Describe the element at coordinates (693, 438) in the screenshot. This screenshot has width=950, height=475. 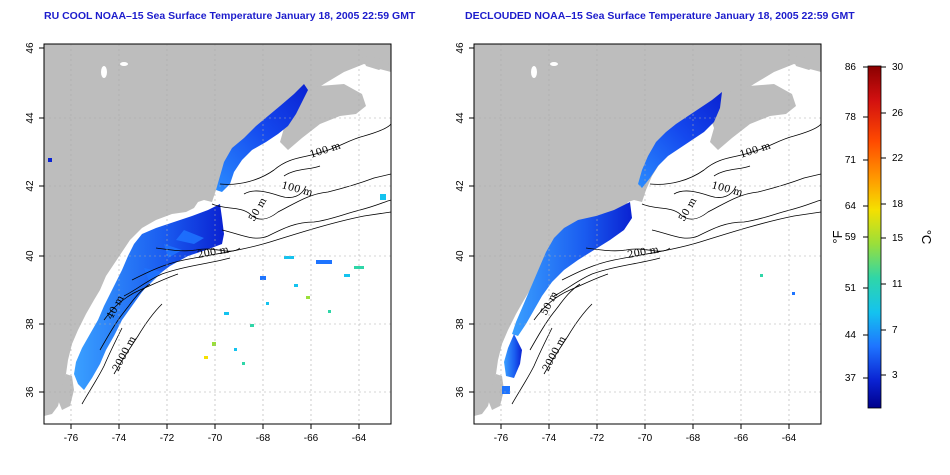
I see `right-x-tick-68: -68` at that location.